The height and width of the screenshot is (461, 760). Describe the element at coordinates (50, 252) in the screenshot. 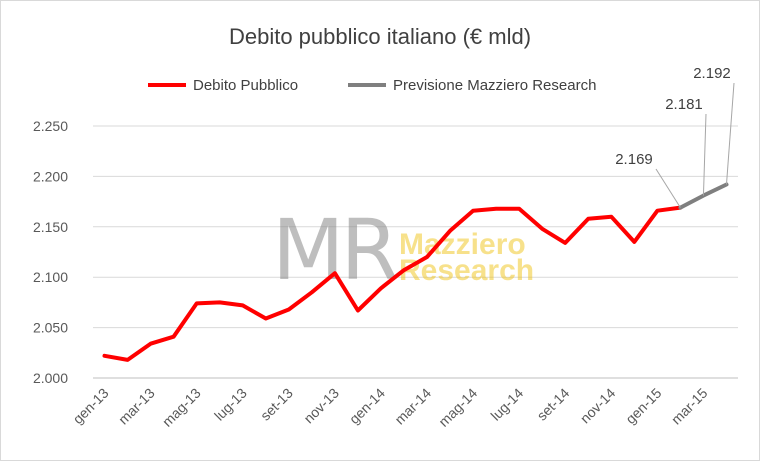

I see `y-axis-tick-labels: 2.000 2.050 2.100 2.150 2.200 2.250` at that location.